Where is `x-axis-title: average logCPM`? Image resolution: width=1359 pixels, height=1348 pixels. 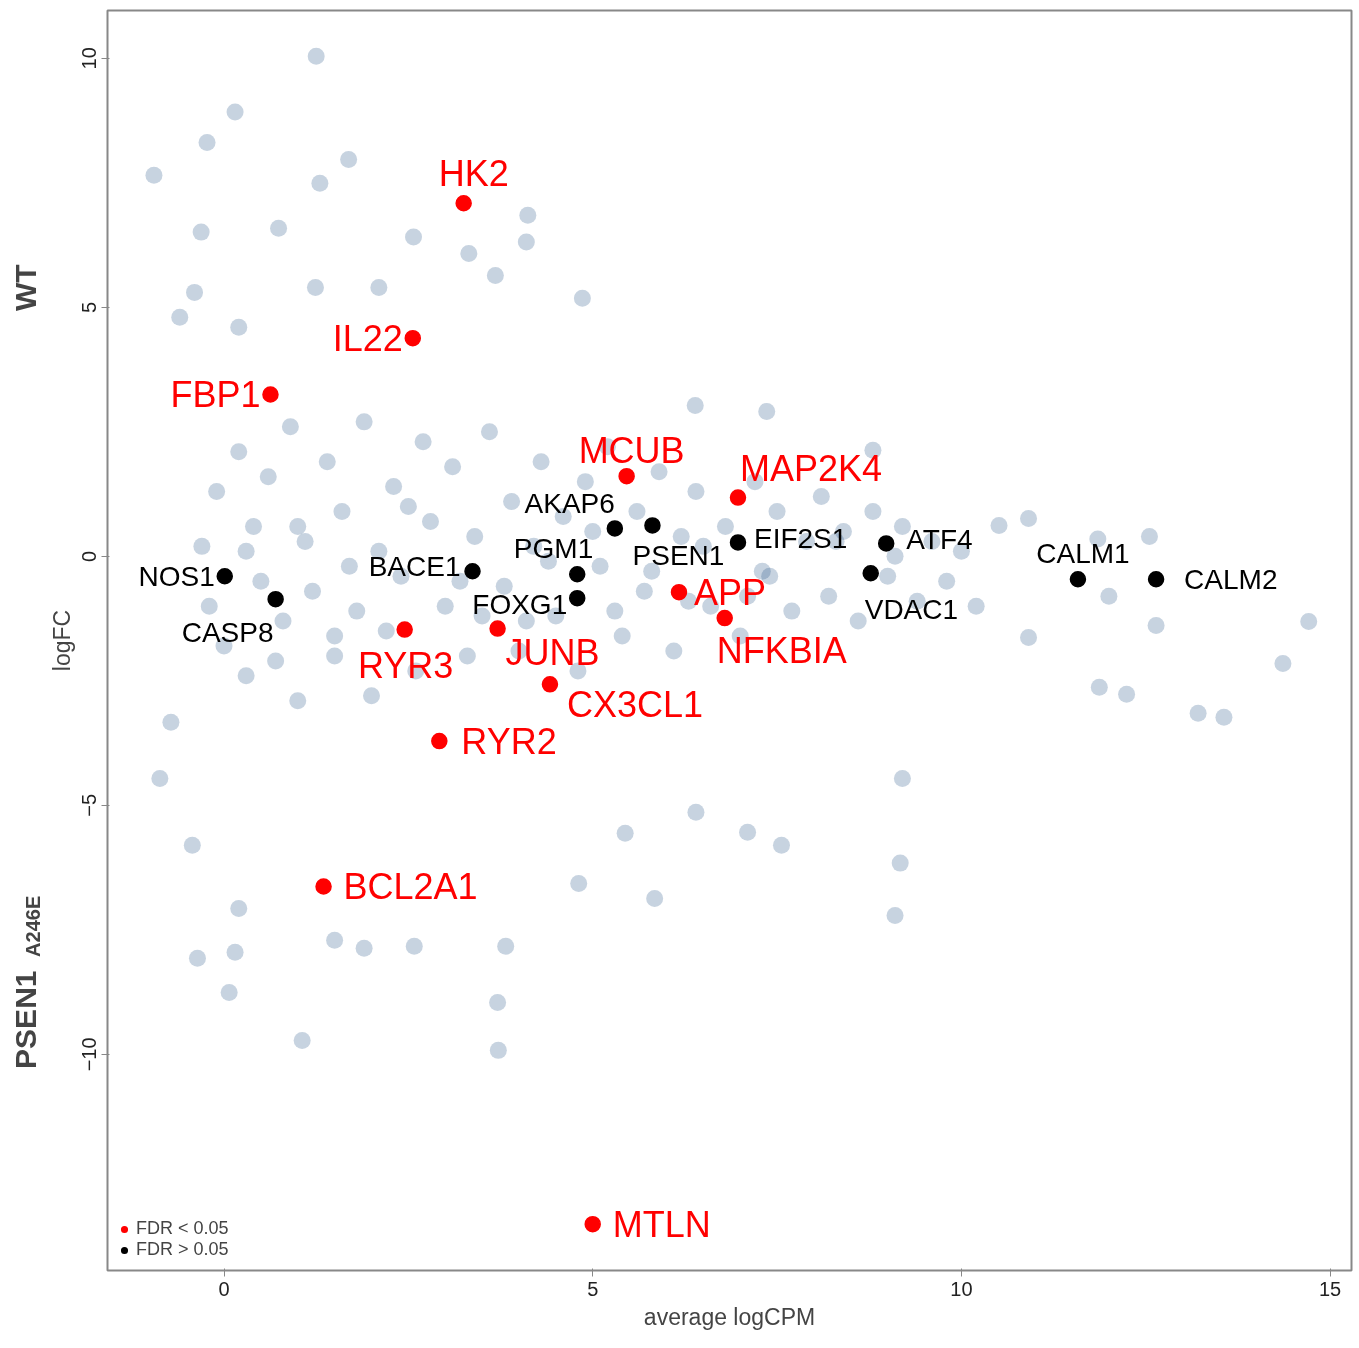
x-axis-title: average logCPM is located at coordinates (729, 1316).